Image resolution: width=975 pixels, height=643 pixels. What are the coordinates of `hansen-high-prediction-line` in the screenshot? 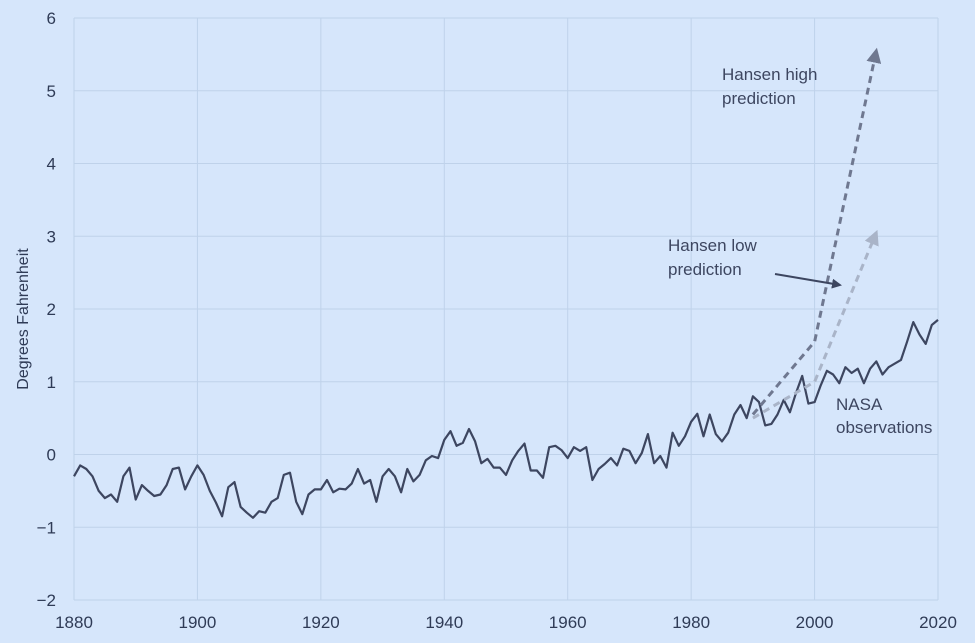 It's located at (816, 231).